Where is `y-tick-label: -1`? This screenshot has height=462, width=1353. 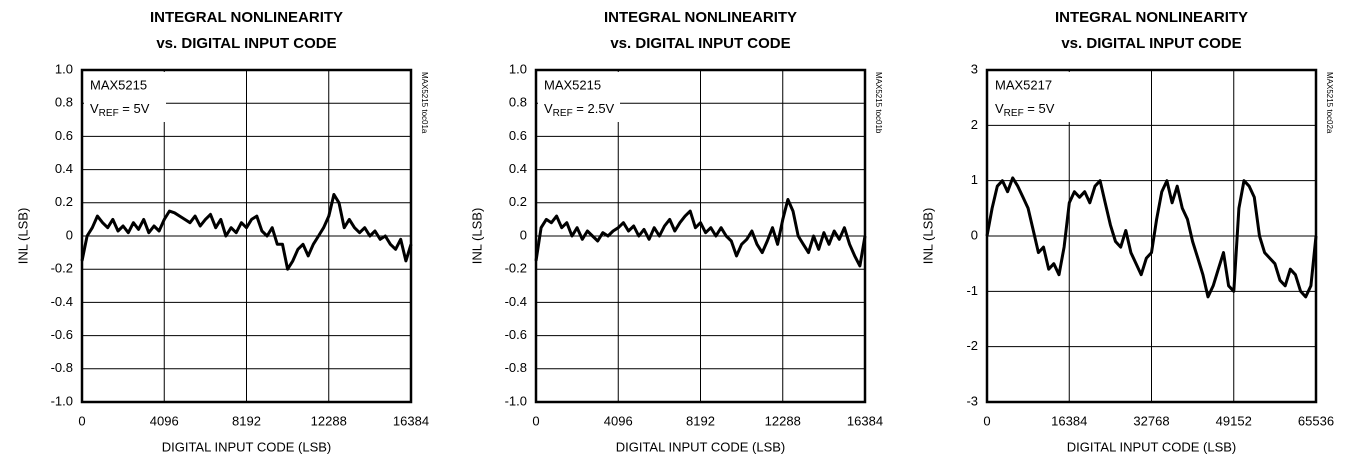
y-tick-label: -1 is located at coordinates (972, 290).